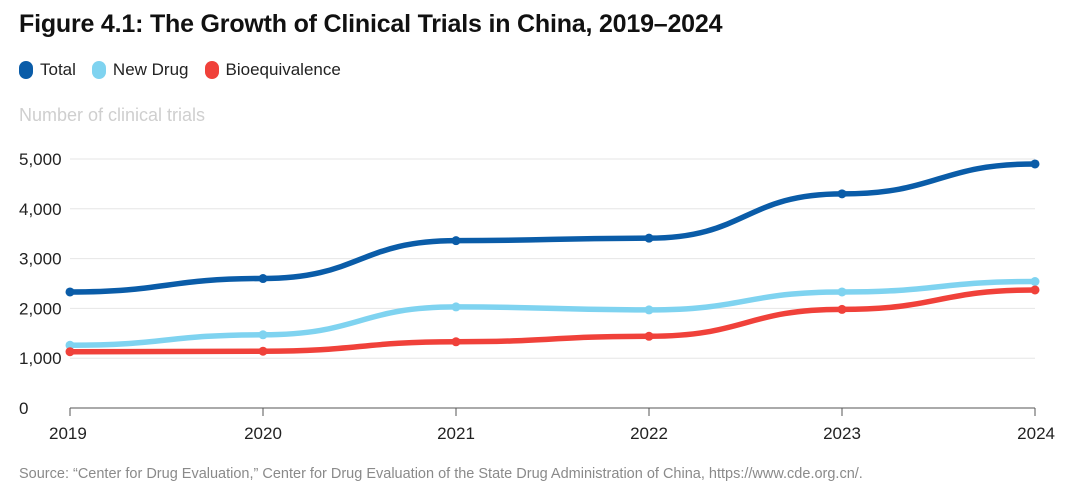 The image size is (1080, 502). I want to click on x-tick-label: 2021, so click(456, 433).